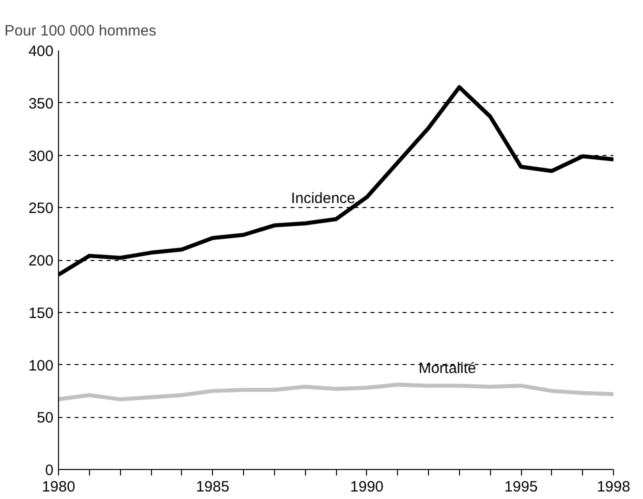  Describe the element at coordinates (367, 487) in the screenshot. I see `x-tick-label: 1990` at that location.